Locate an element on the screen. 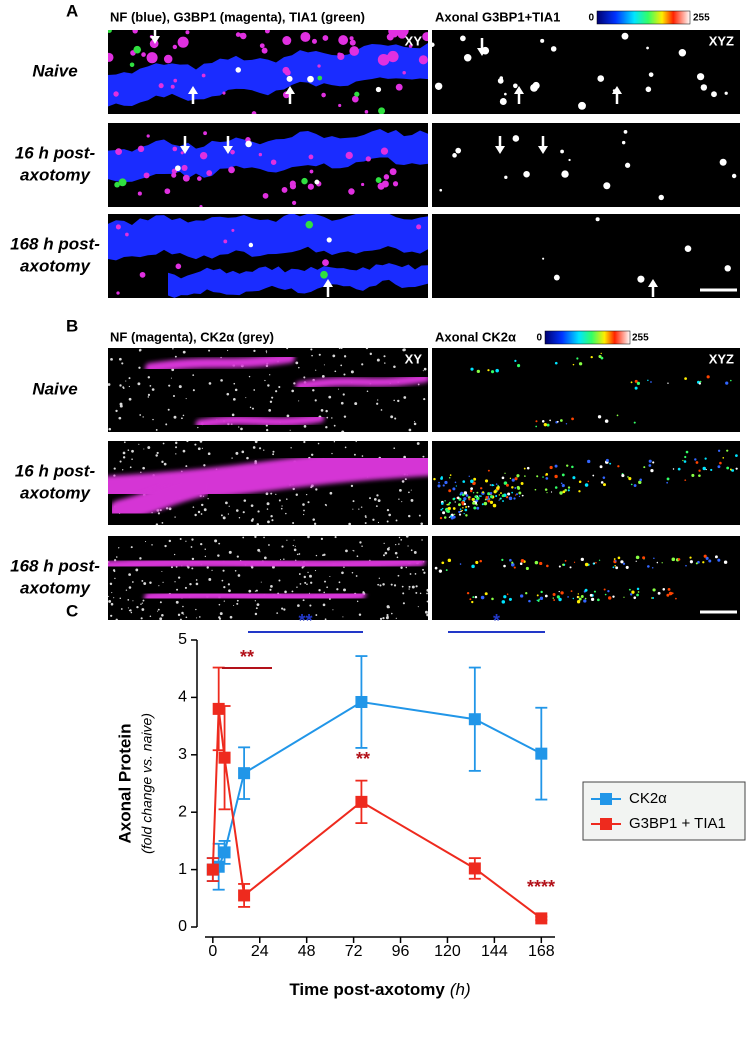 The image size is (753, 1050). x-tick-label: 120 is located at coordinates (447, 951).